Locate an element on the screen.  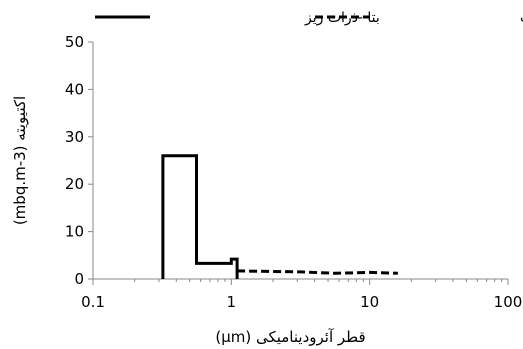
x-tick-label: 1 is located at coordinates (232, 302).